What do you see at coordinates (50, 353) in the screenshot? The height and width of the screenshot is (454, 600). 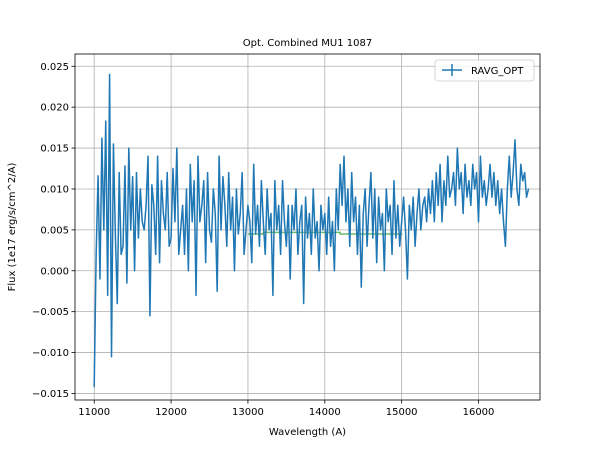 I see `y-tick-label: −0.010` at bounding box center [50, 353].